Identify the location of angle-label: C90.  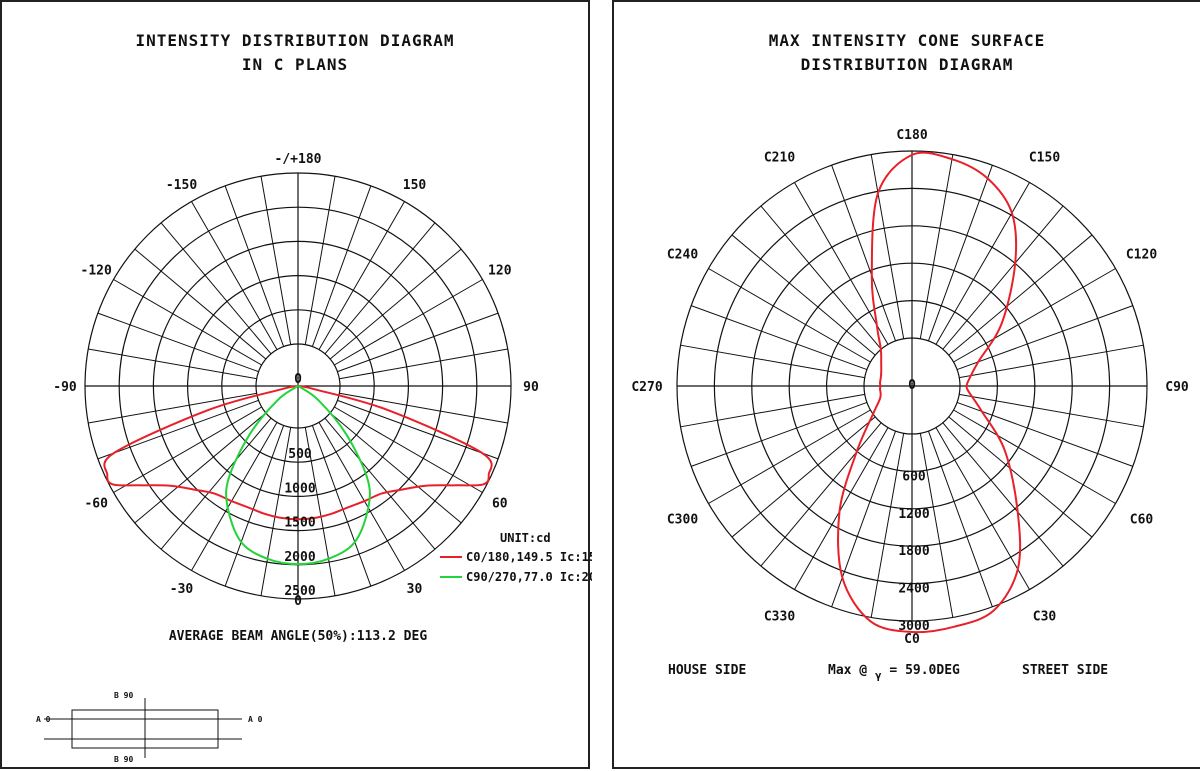
(1177, 387).